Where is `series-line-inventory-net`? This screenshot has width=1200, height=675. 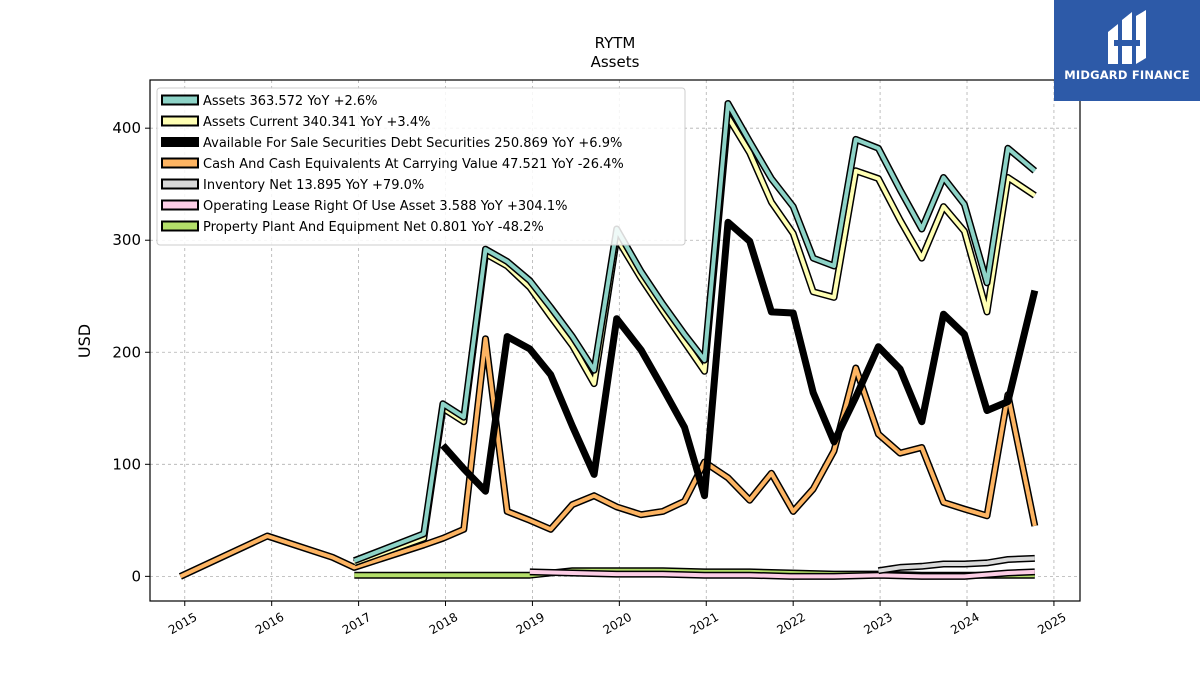
series-line-inventory-net is located at coordinates (956, 564).